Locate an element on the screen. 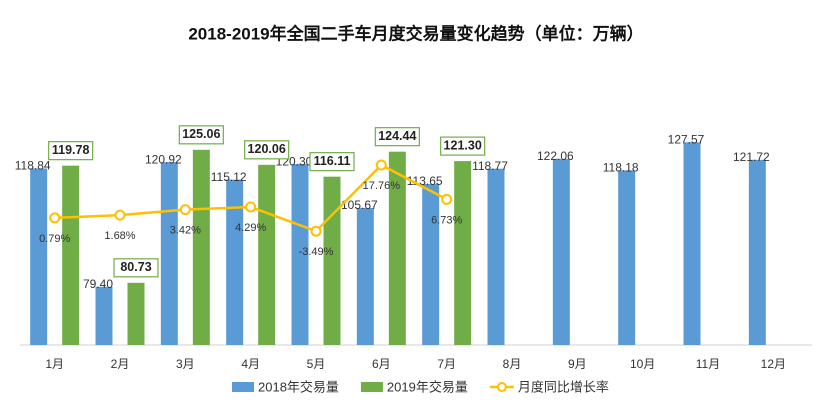 The width and height of the screenshot is (832, 413). legend-label: 2019年交易量 is located at coordinates (427, 386).